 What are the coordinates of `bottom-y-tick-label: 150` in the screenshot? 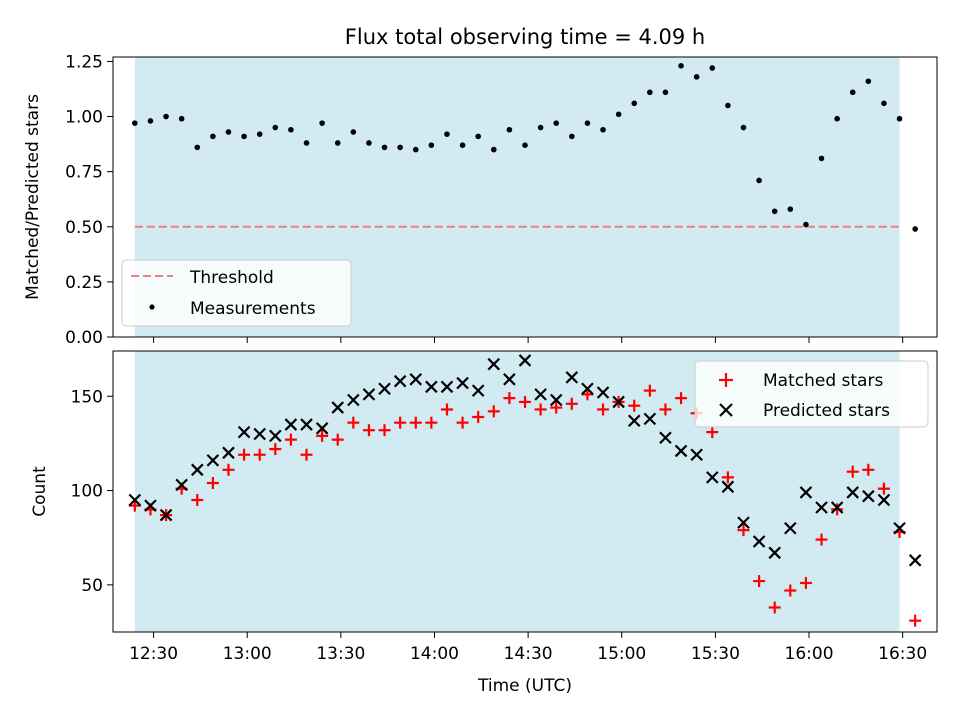 It's located at (87, 397).